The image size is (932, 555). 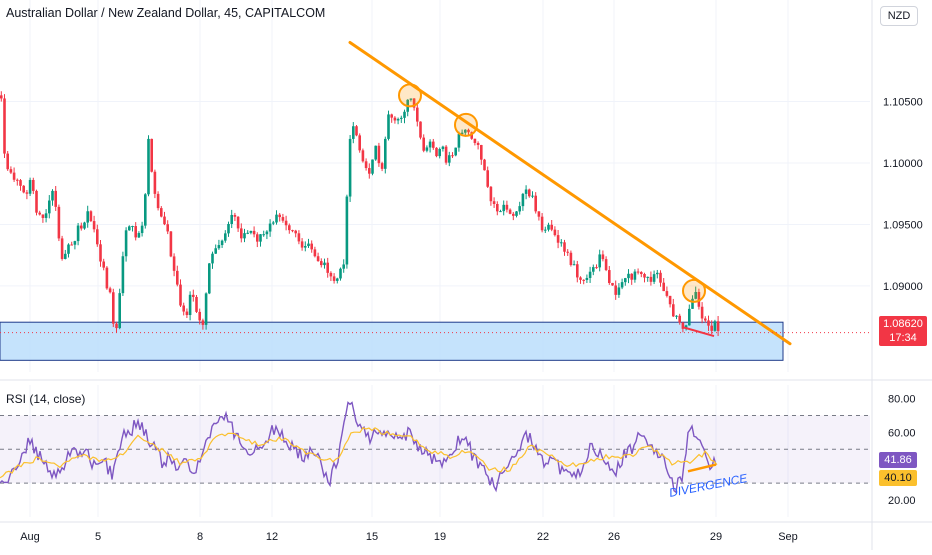 What do you see at coordinates (46, 399) in the screenshot?
I see `rsi-label: RSI (14, close)` at bounding box center [46, 399].